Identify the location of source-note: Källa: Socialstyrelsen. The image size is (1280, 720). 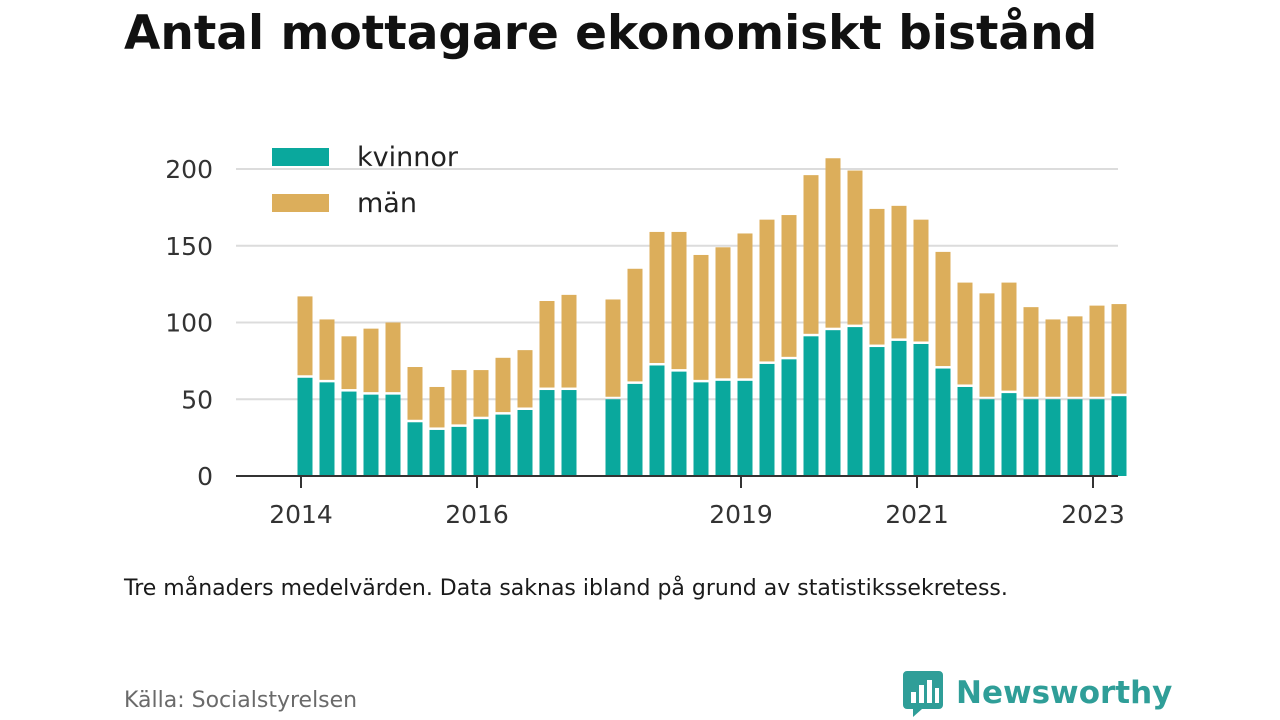
(241, 700).